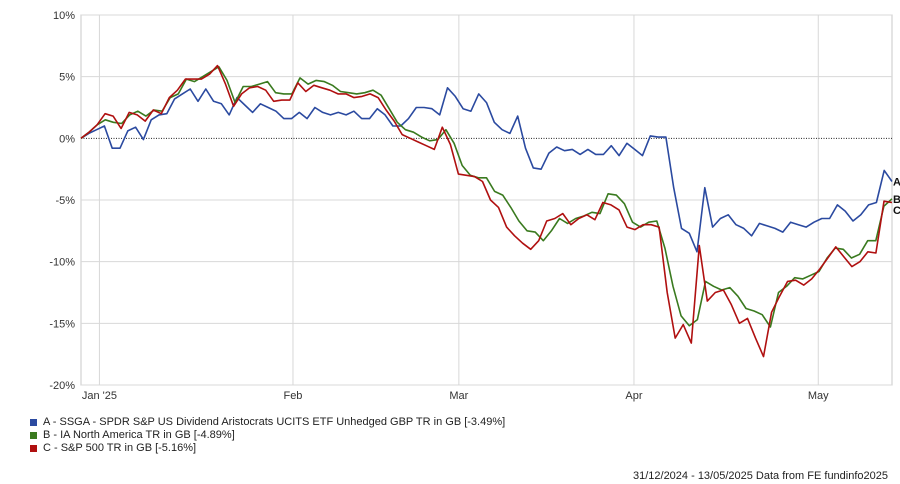 This screenshot has width=900, height=484. Describe the element at coordinates (896, 200) in the screenshot. I see `end-label-b: B` at that location.